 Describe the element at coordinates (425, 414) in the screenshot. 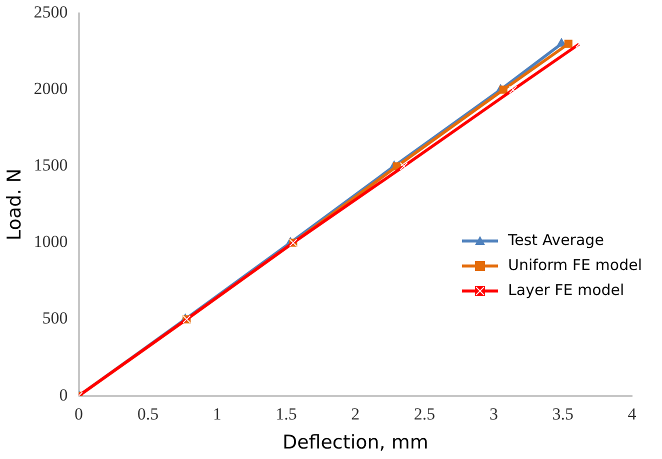

I see `x-tick-label: 2.5` at that location.